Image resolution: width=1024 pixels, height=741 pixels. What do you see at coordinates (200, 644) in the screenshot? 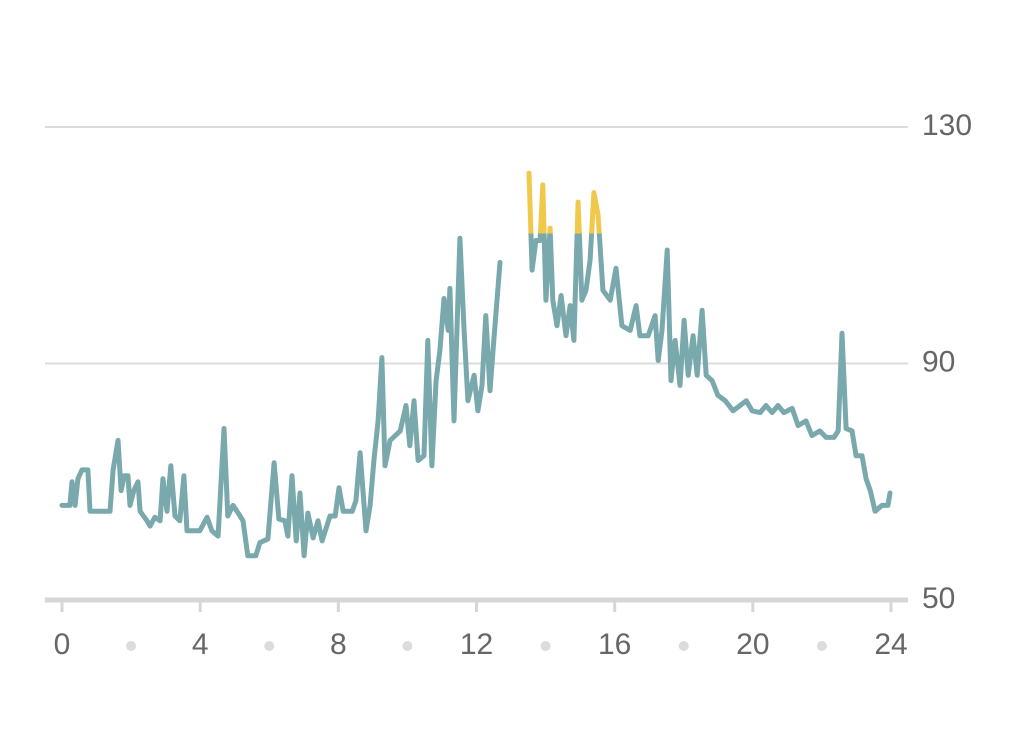
I see `x-tick-label: 4` at bounding box center [200, 644].